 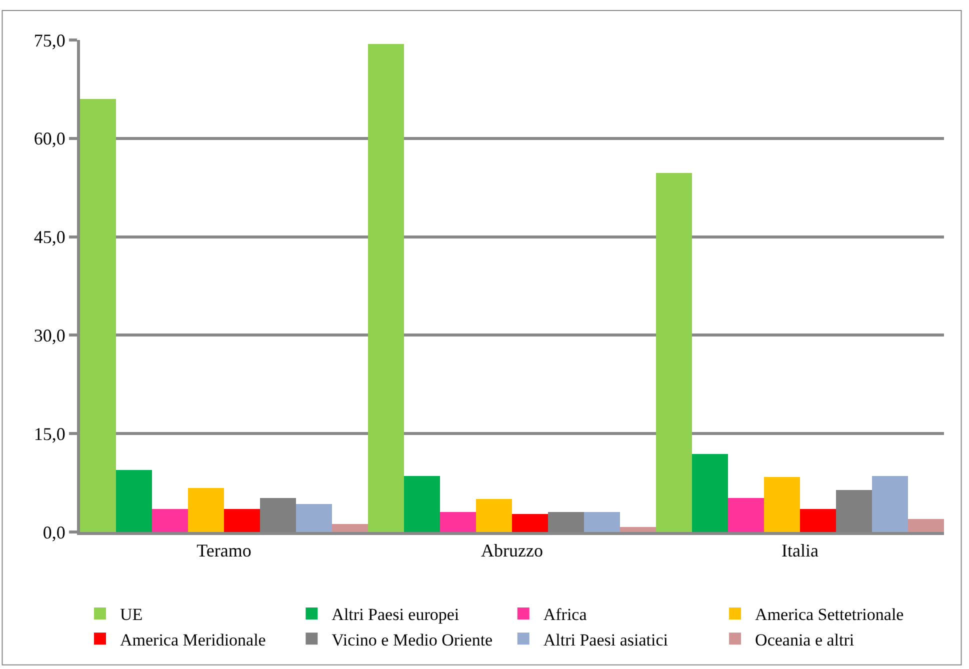 I want to click on legend-label: UE, so click(x=131, y=614).